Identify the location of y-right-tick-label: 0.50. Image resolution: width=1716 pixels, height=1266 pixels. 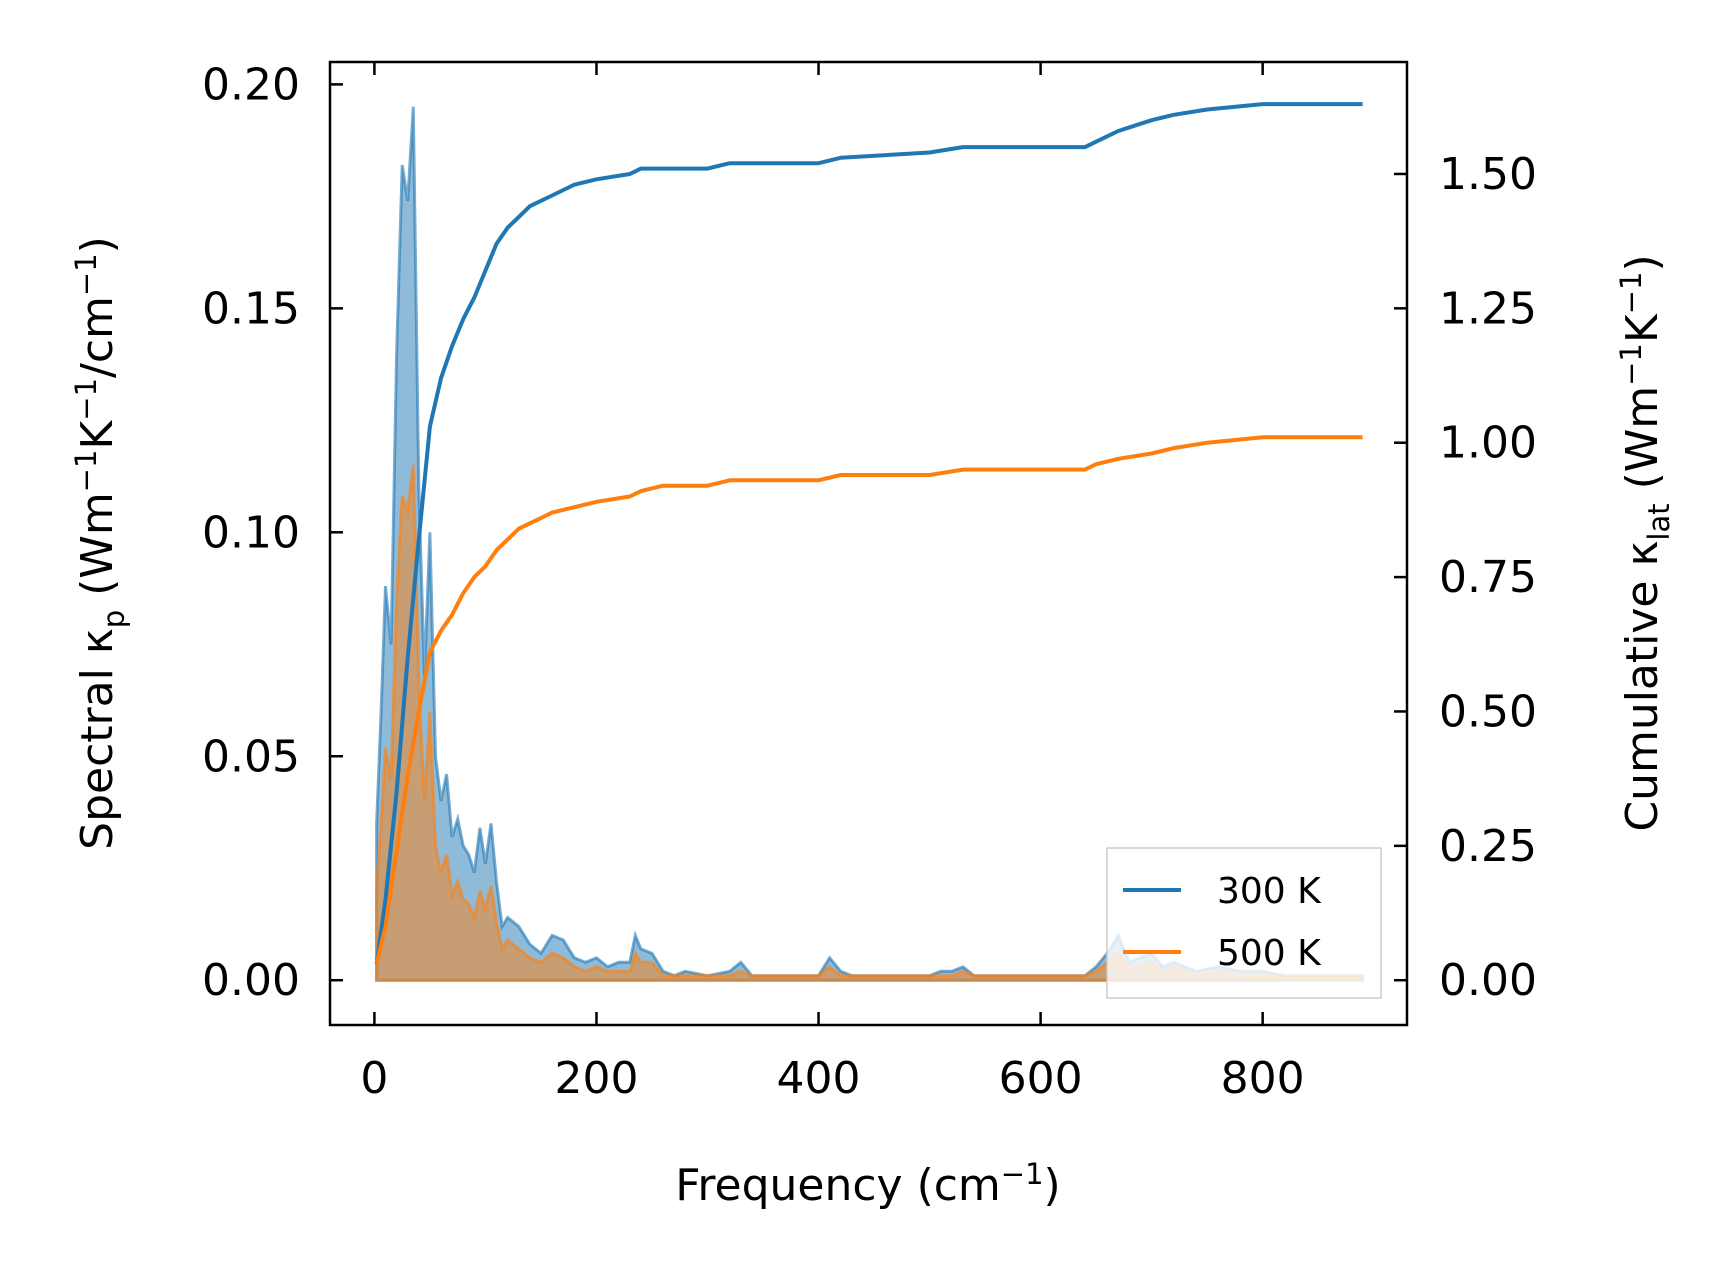
(1488, 711).